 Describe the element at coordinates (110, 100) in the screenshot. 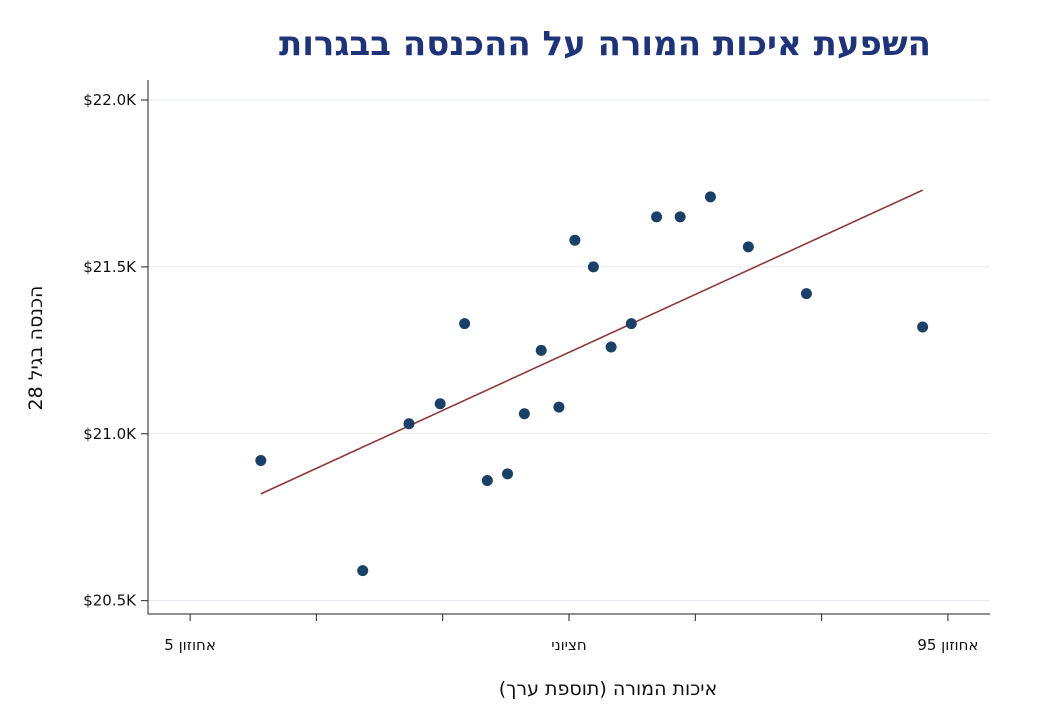

I see `y-tick-label: $22.0K` at that location.